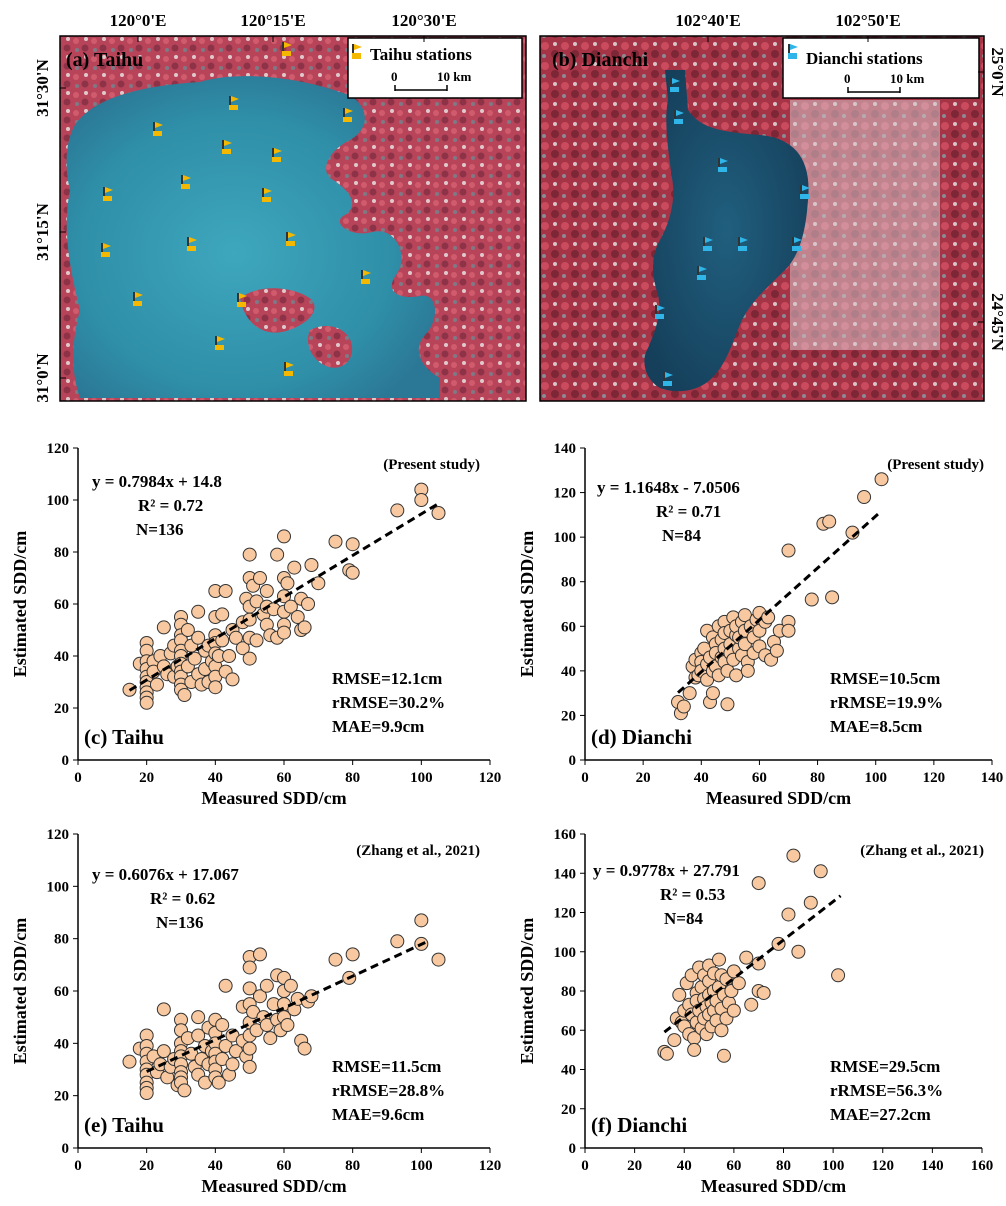  I want to click on x-tick-label: 0, so click(78, 778).